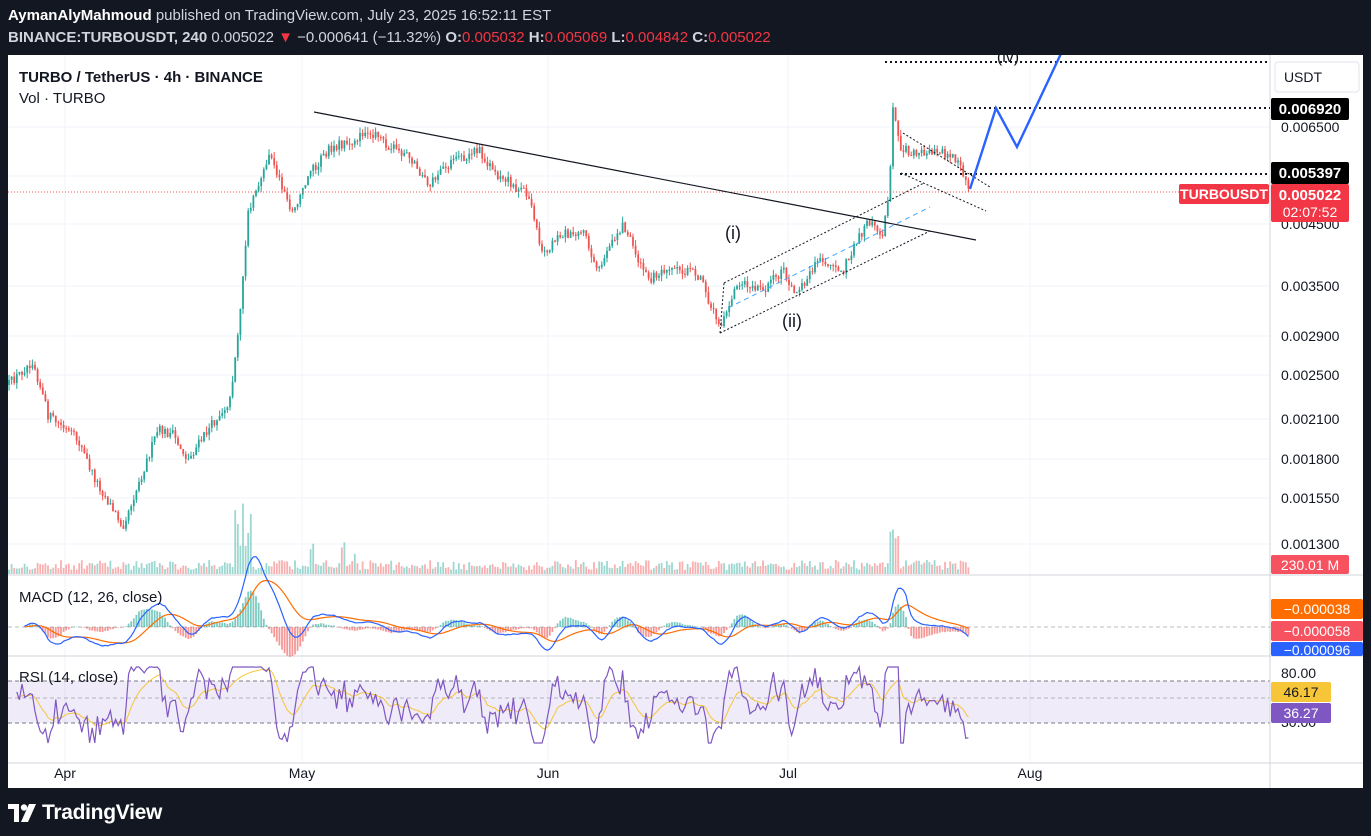  What do you see at coordinates (946, 160) in the screenshot?
I see `flag-upper-line` at bounding box center [946, 160].